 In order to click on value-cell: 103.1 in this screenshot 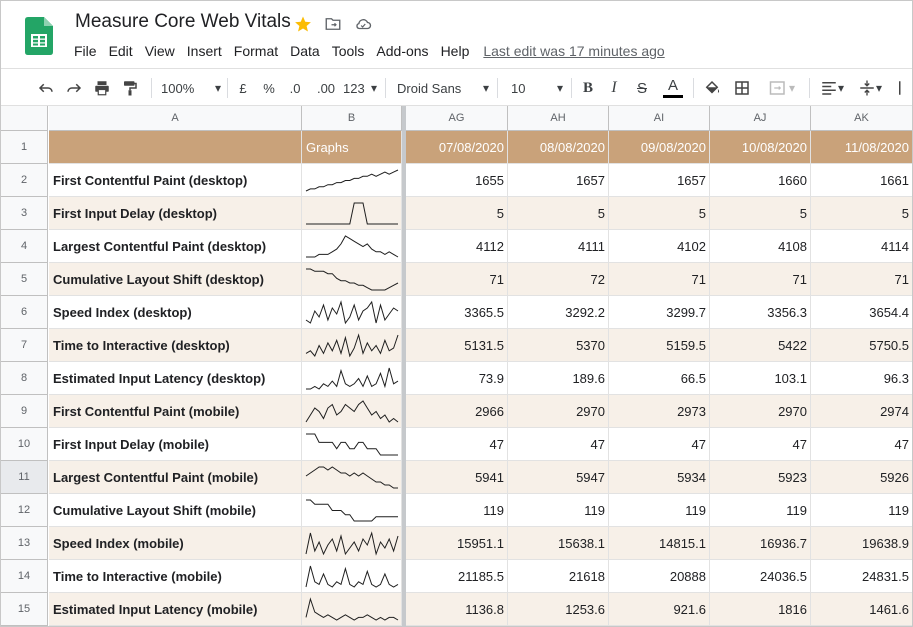, I will do `click(760, 378)`.